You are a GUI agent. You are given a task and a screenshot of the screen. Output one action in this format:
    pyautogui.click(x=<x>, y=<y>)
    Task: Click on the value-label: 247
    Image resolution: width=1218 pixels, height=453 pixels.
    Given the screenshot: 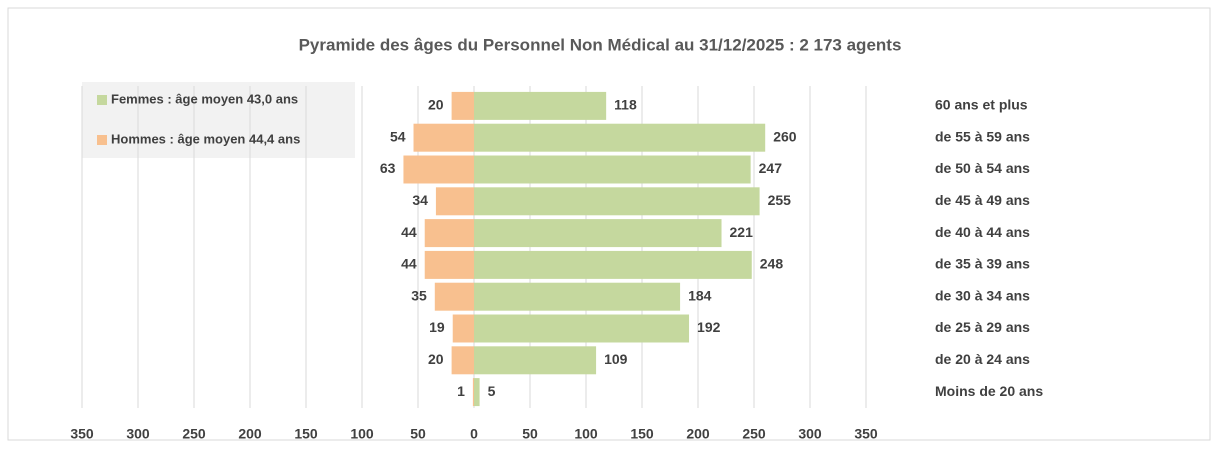 What is the action you would take?
    pyautogui.click(x=771, y=168)
    